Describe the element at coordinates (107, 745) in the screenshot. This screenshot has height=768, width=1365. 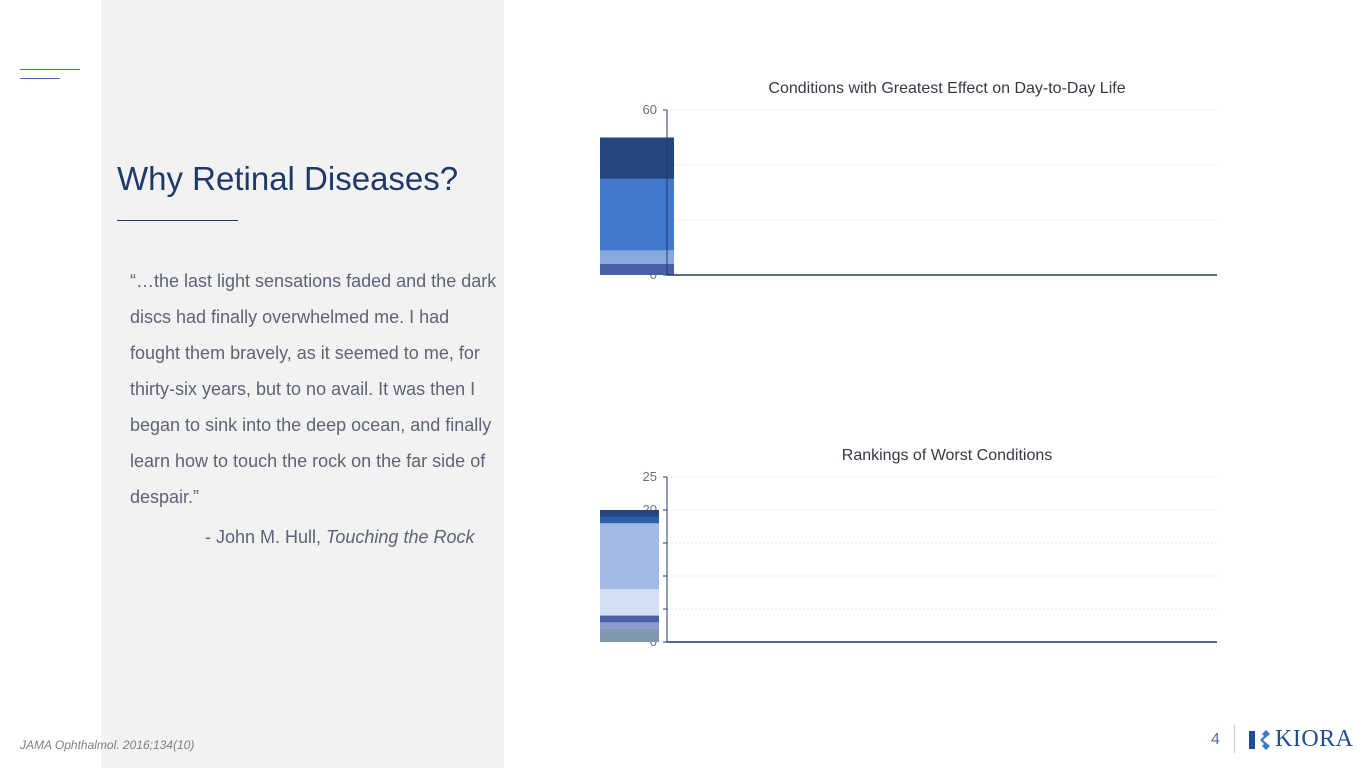
I see `source-footnote: JAMA Ophthalmol. 2016;134(10)` at that location.